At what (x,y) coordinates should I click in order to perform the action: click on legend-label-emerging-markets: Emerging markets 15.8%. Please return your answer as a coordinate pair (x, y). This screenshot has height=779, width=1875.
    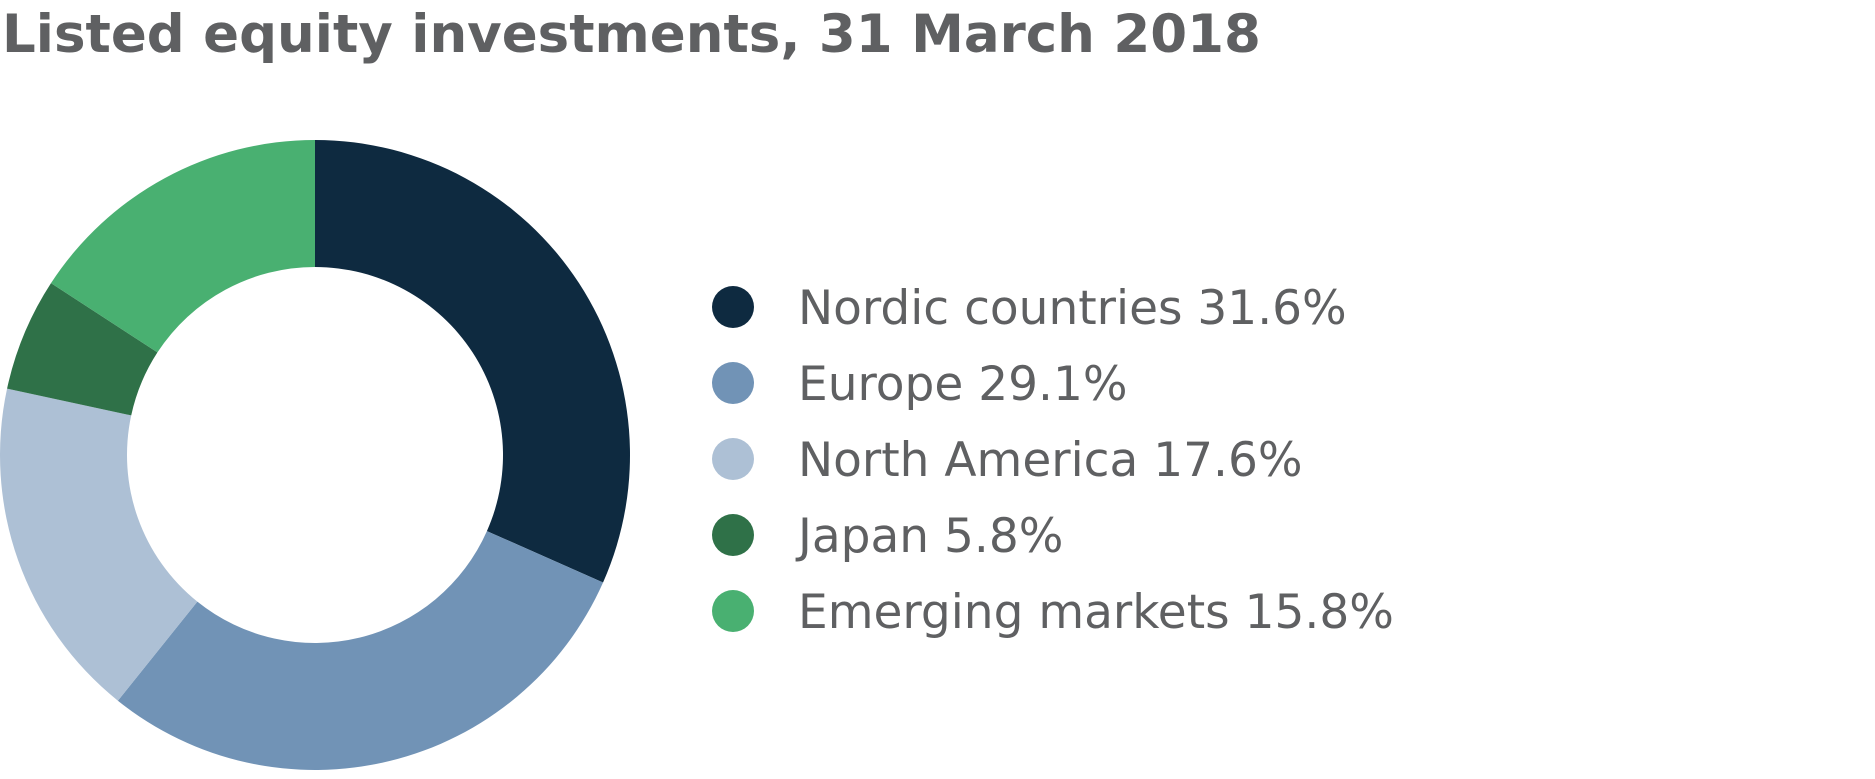
    Looking at the image, I should click on (1096, 612).